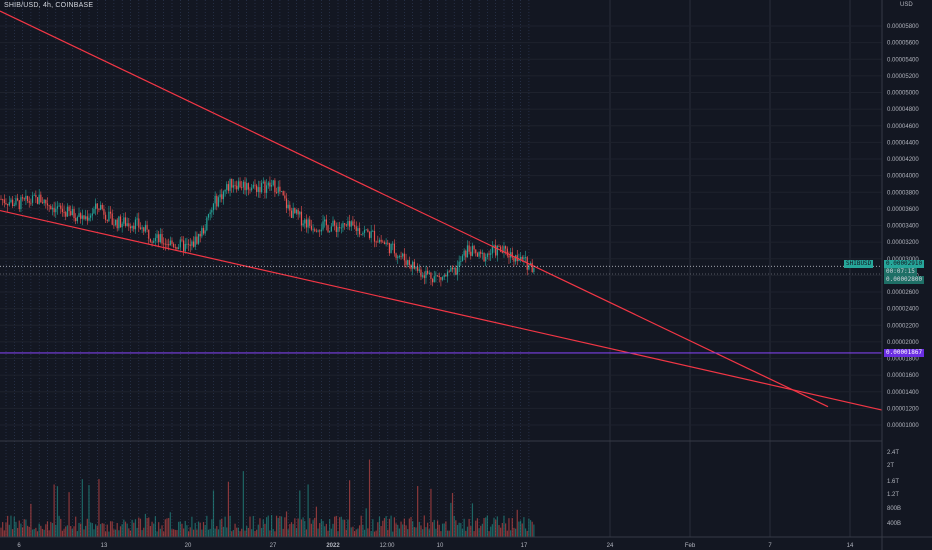 Image resolution: width=932 pixels, height=550 pixels. I want to click on volume-axis: 2.4T 2T 1.6T 1.2T 800B 400B, so click(894, 488).